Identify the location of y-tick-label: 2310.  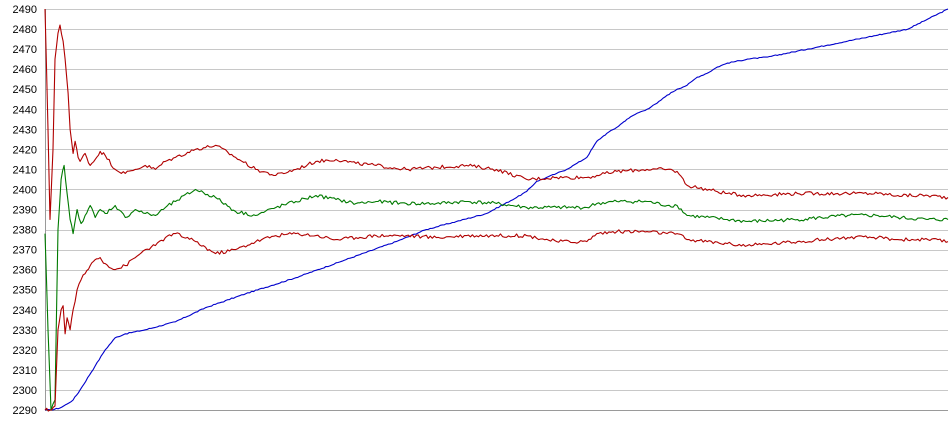
(25, 371).